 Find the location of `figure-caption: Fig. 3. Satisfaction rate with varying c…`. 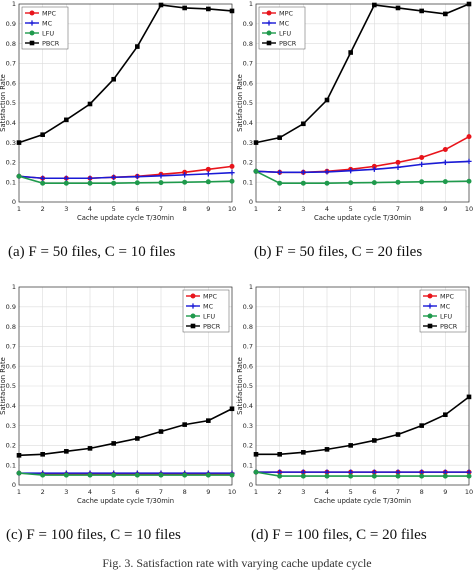

figure-caption: Fig. 3. Satisfaction rate with varying c… is located at coordinates (237, 563).